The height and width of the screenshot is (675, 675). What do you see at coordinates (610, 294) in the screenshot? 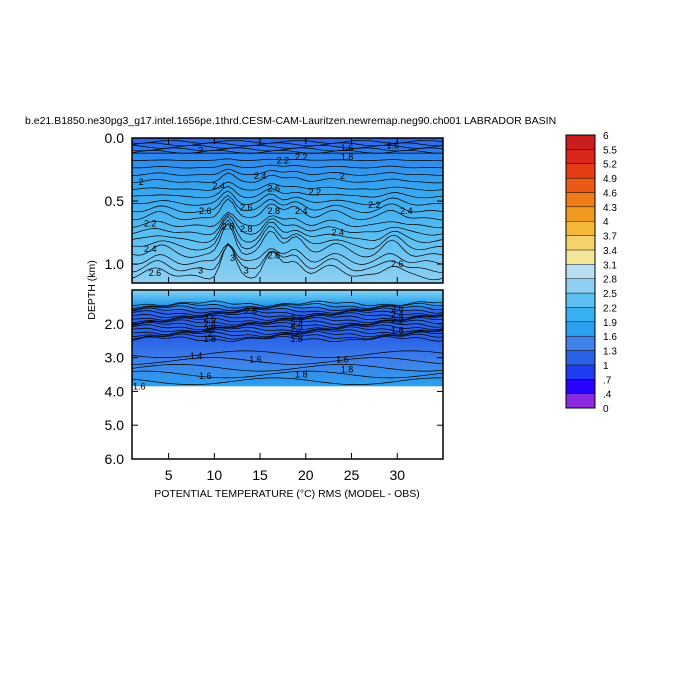
I see `colorbar-label: 2.5` at bounding box center [610, 294].